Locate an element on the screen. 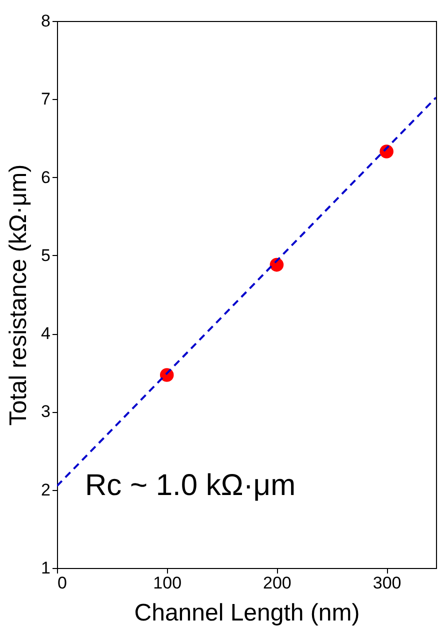 This screenshot has width=438, height=631. y-tick-label: 1 is located at coordinates (45, 568).